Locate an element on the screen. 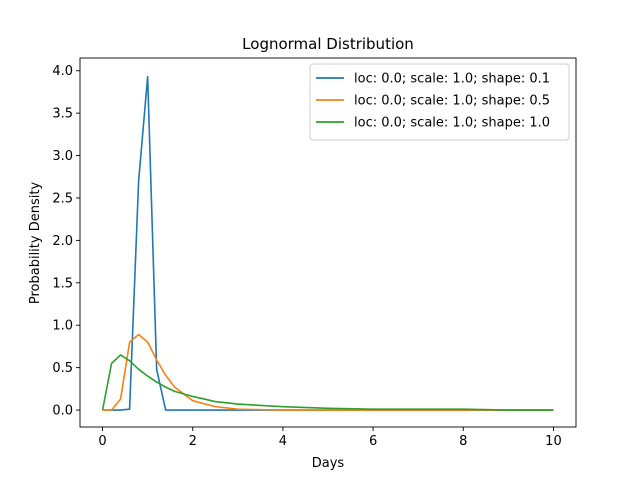 The image size is (640, 480). y-tick-label: 4.0 is located at coordinates (62, 71).